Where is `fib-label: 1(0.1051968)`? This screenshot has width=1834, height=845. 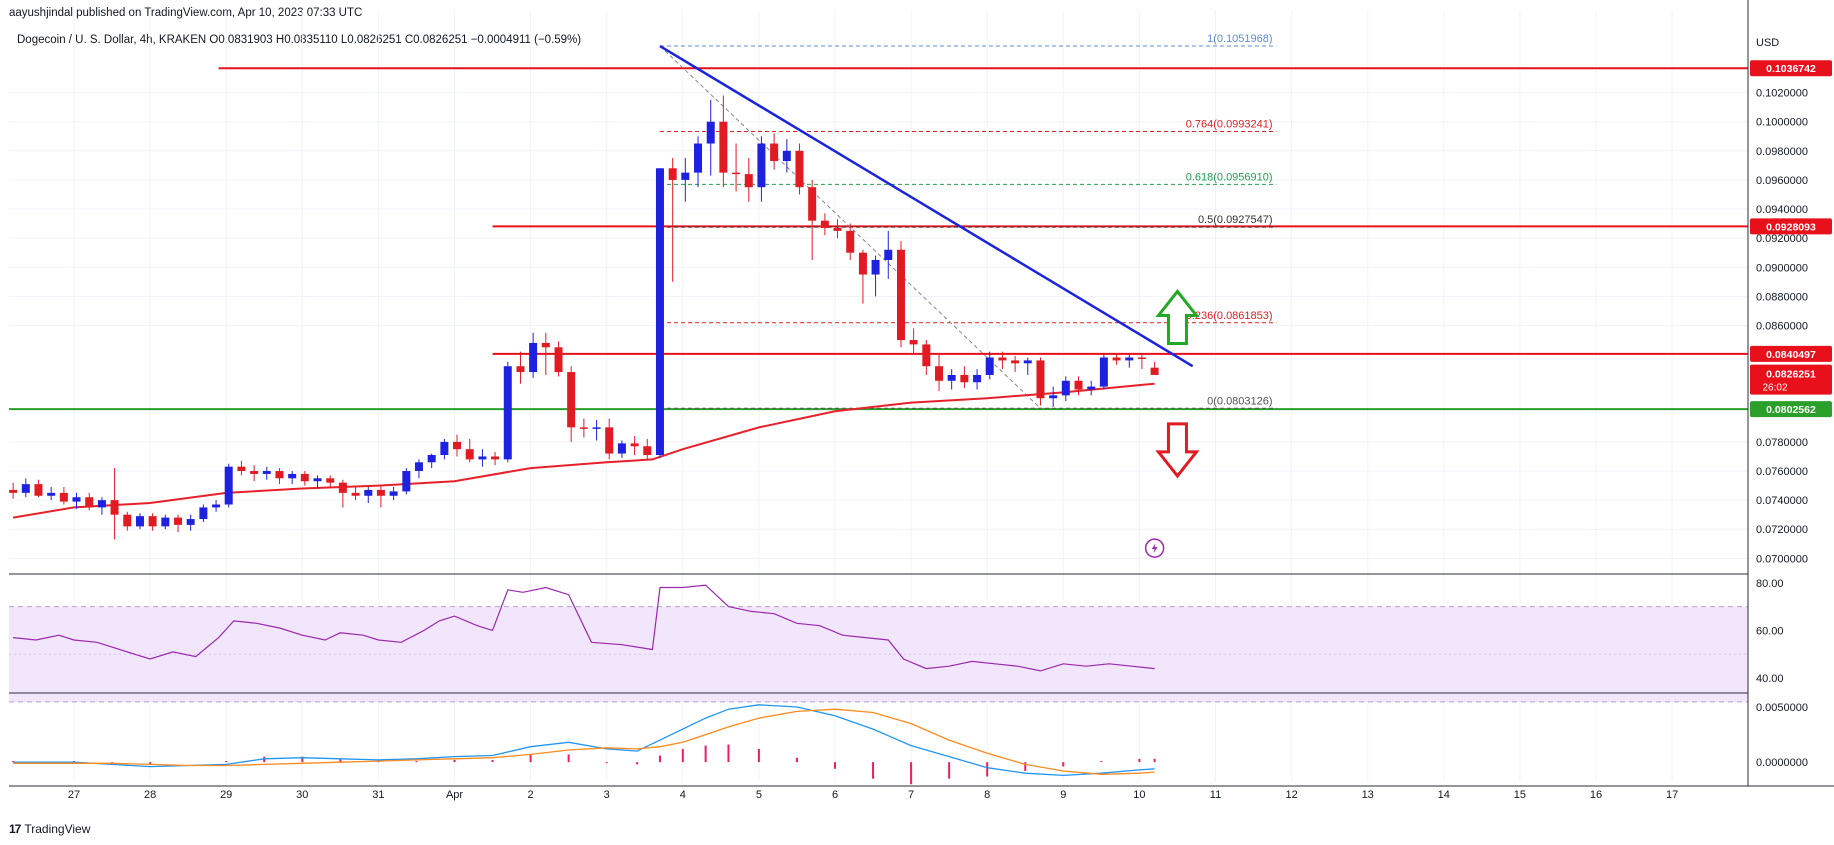 fib-label: 1(0.1051968) is located at coordinates (1239, 39).